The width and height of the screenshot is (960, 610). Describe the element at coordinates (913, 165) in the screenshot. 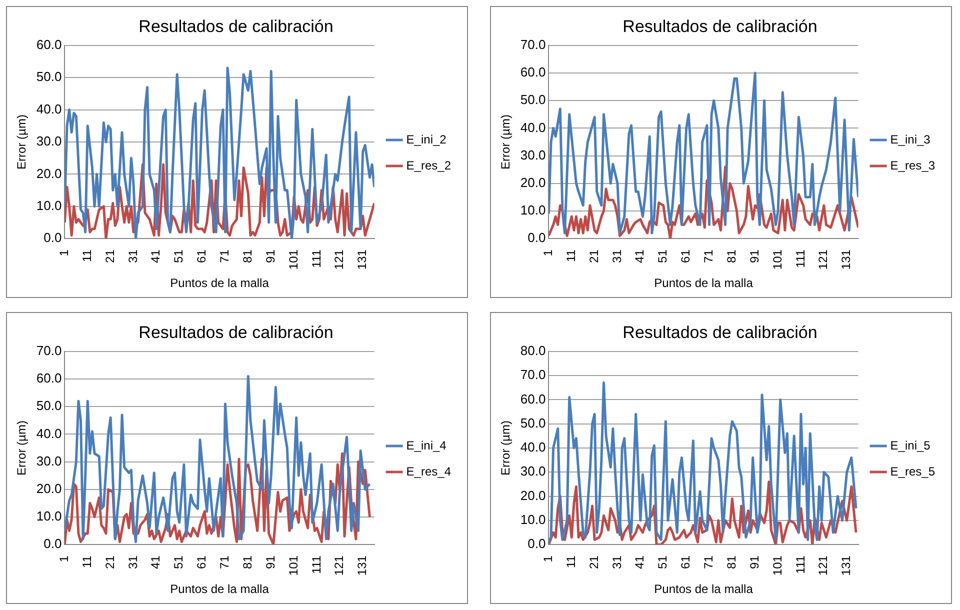

I see `legend-label: E_res_3` at that location.